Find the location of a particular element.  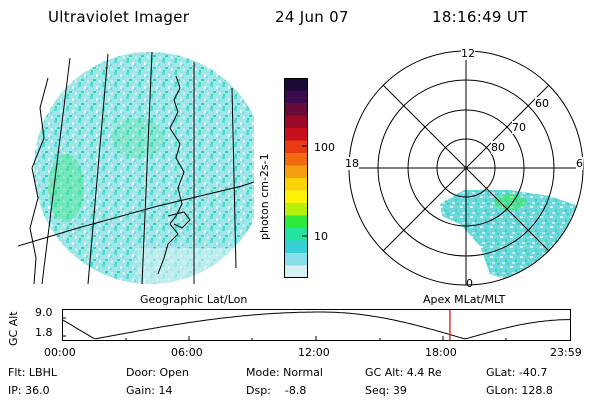

colorbar-tick-10: 10 is located at coordinates (321, 236).